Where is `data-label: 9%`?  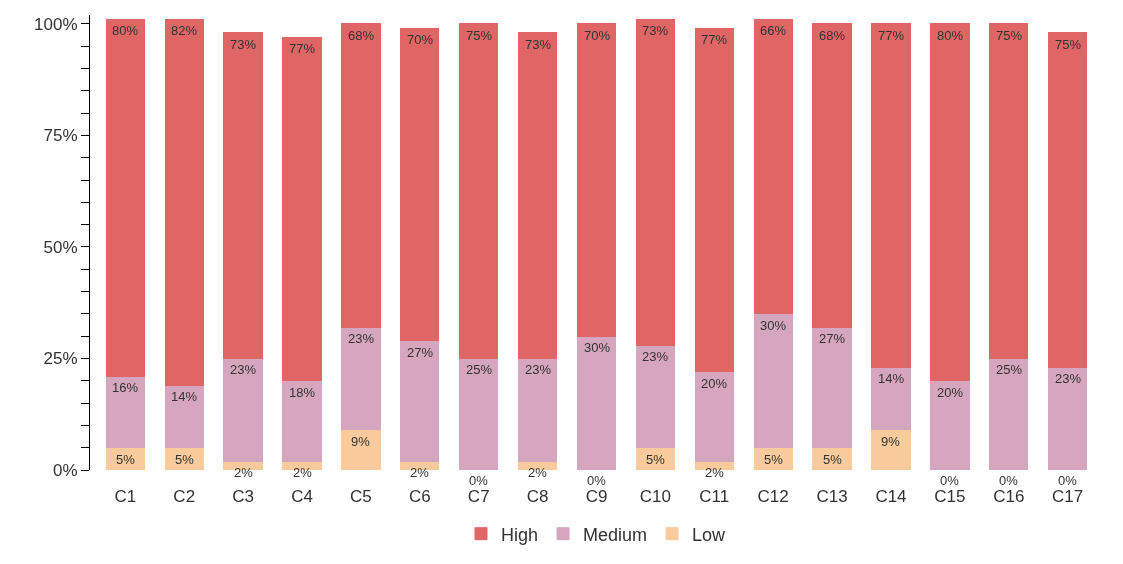
data-label: 9% is located at coordinates (891, 441).